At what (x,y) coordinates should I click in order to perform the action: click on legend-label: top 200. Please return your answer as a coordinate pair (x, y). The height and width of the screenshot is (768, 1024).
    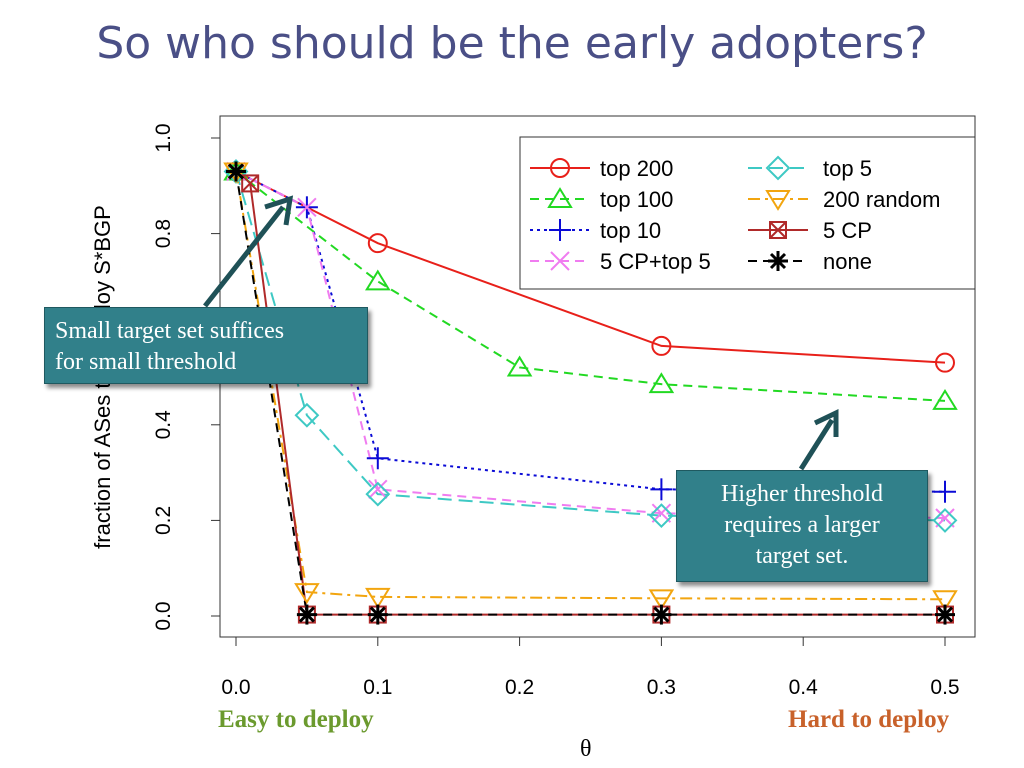
    Looking at the image, I should click on (636, 168).